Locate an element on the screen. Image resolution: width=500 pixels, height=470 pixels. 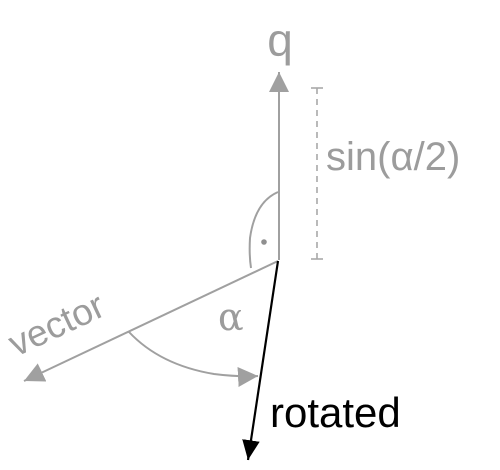
rotated-vector-arrow is located at coordinates (261, 360).